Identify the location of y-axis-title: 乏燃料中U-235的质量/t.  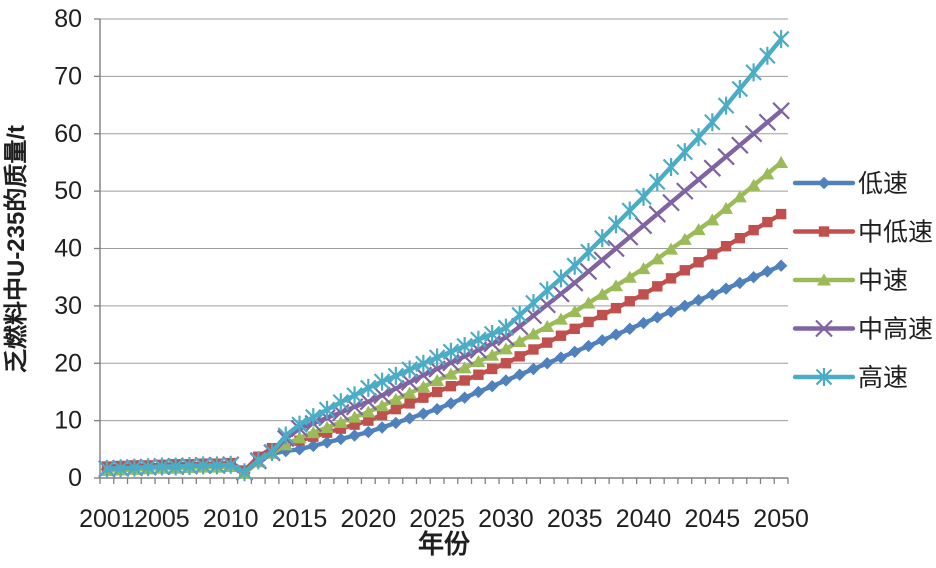
(16, 249).